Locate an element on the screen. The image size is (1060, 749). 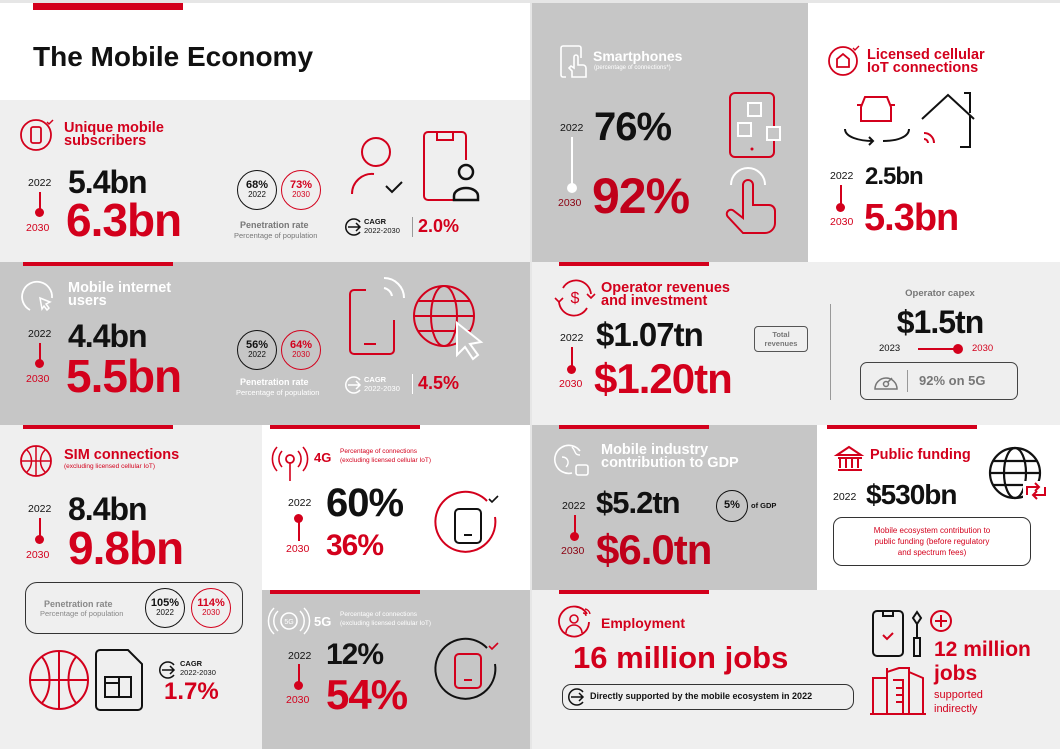
antenna-icon is located at coordinates (290, 463).